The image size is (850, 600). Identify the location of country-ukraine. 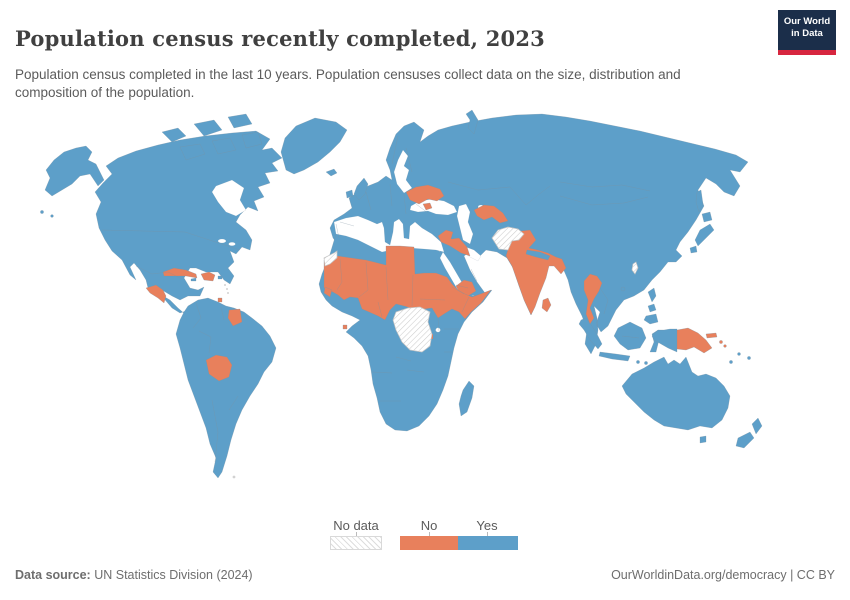
(425, 194).